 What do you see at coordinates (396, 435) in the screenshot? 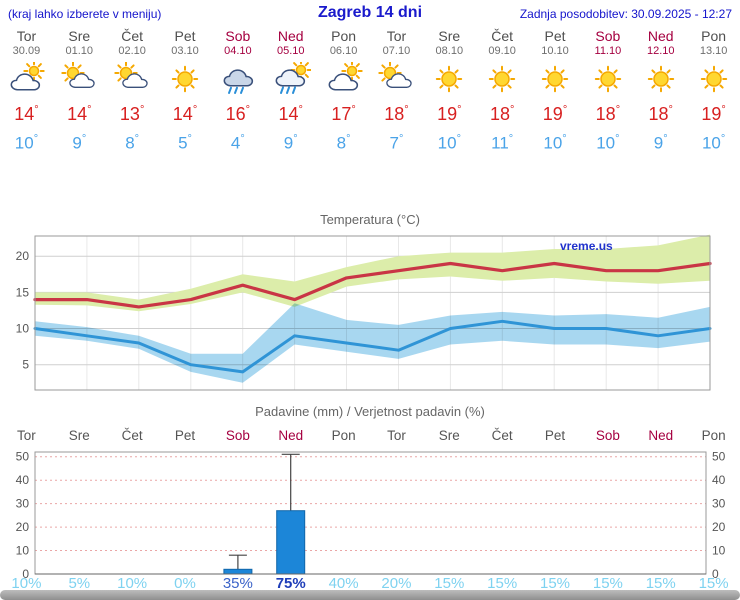
I see `precip-day-label: Tor` at bounding box center [396, 435].